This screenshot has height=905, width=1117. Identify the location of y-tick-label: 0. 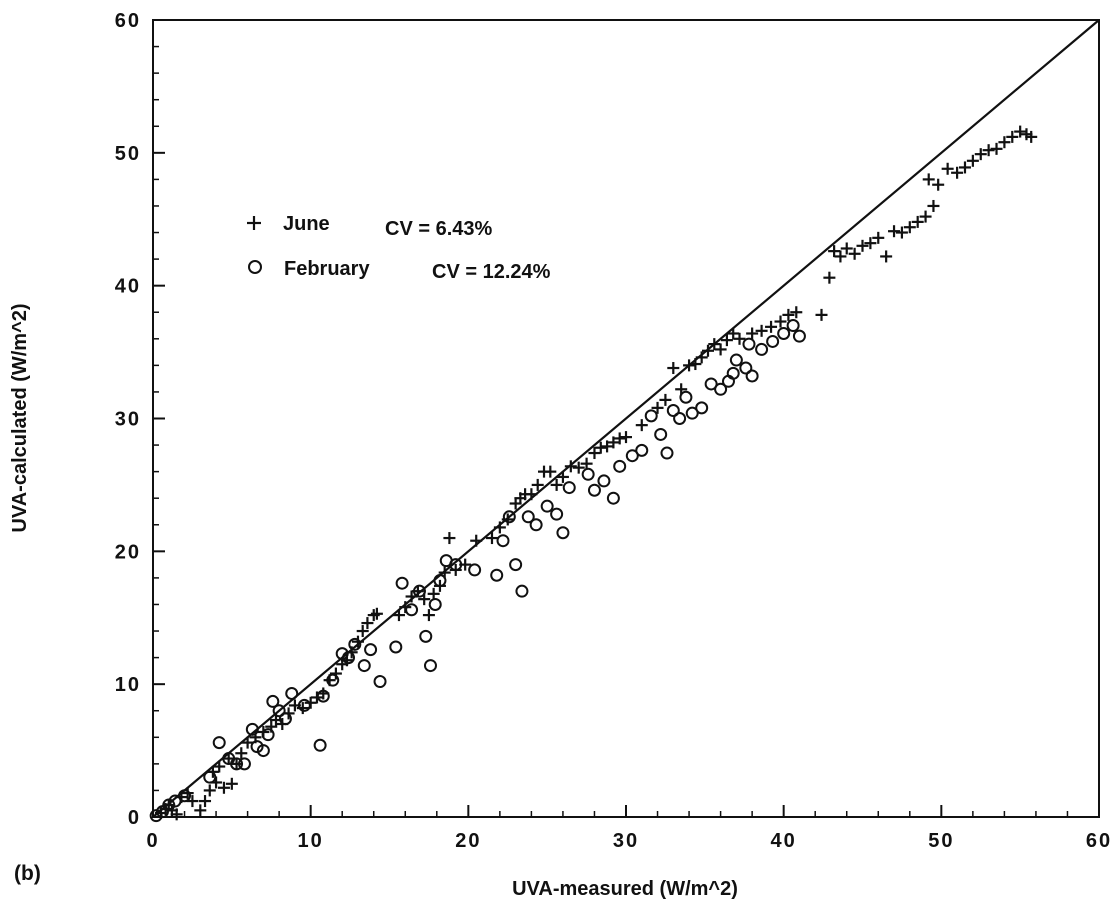
(134, 818).